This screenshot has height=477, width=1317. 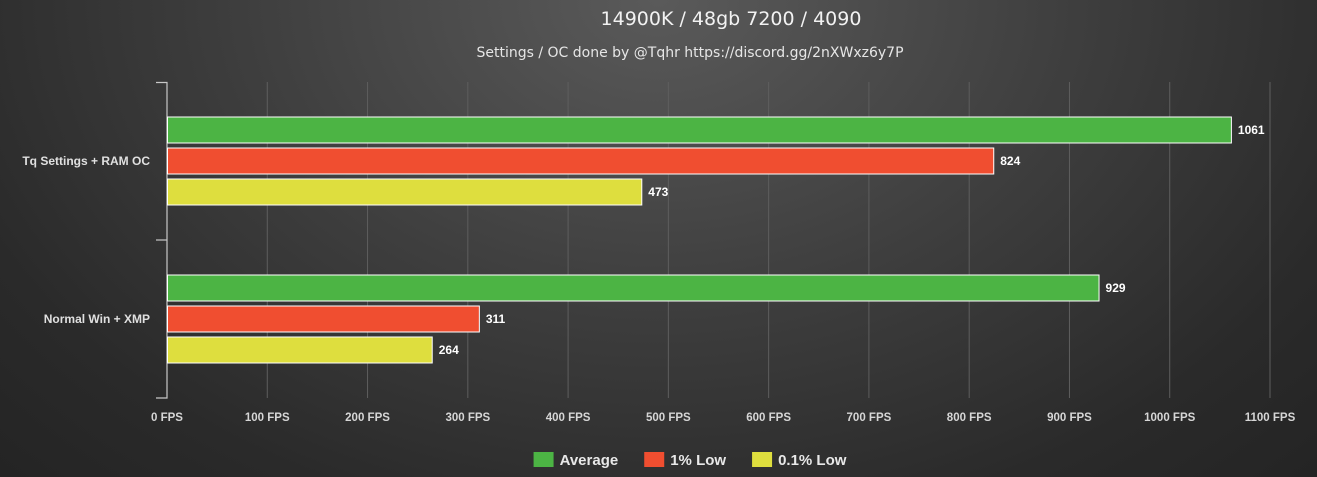 I want to click on x-tick-label: 0 FPS, so click(x=167, y=418).